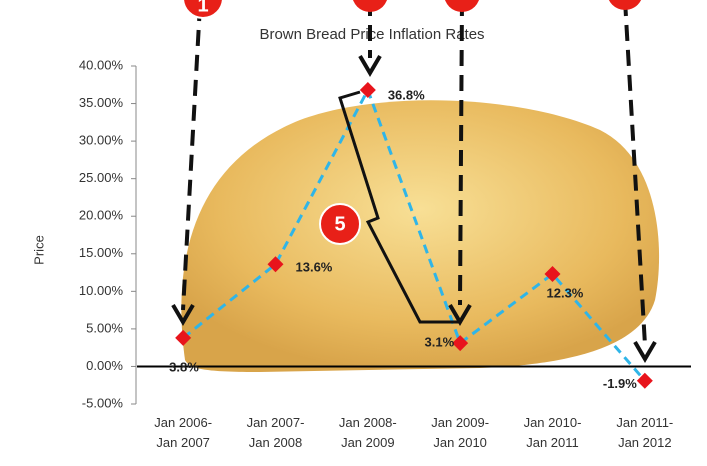 The height and width of the screenshot is (466, 707). Describe the element at coordinates (101, 215) in the screenshot. I see `y-tick-label: 20.00%` at that location.